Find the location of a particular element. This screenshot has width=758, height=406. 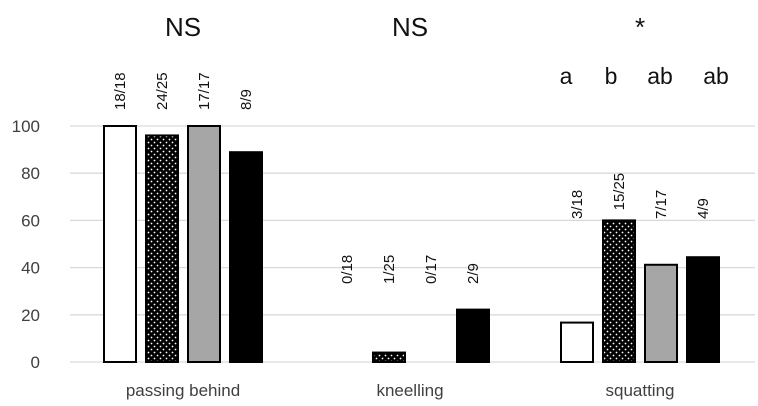

group-letter-2-0: a is located at coordinates (566, 76).